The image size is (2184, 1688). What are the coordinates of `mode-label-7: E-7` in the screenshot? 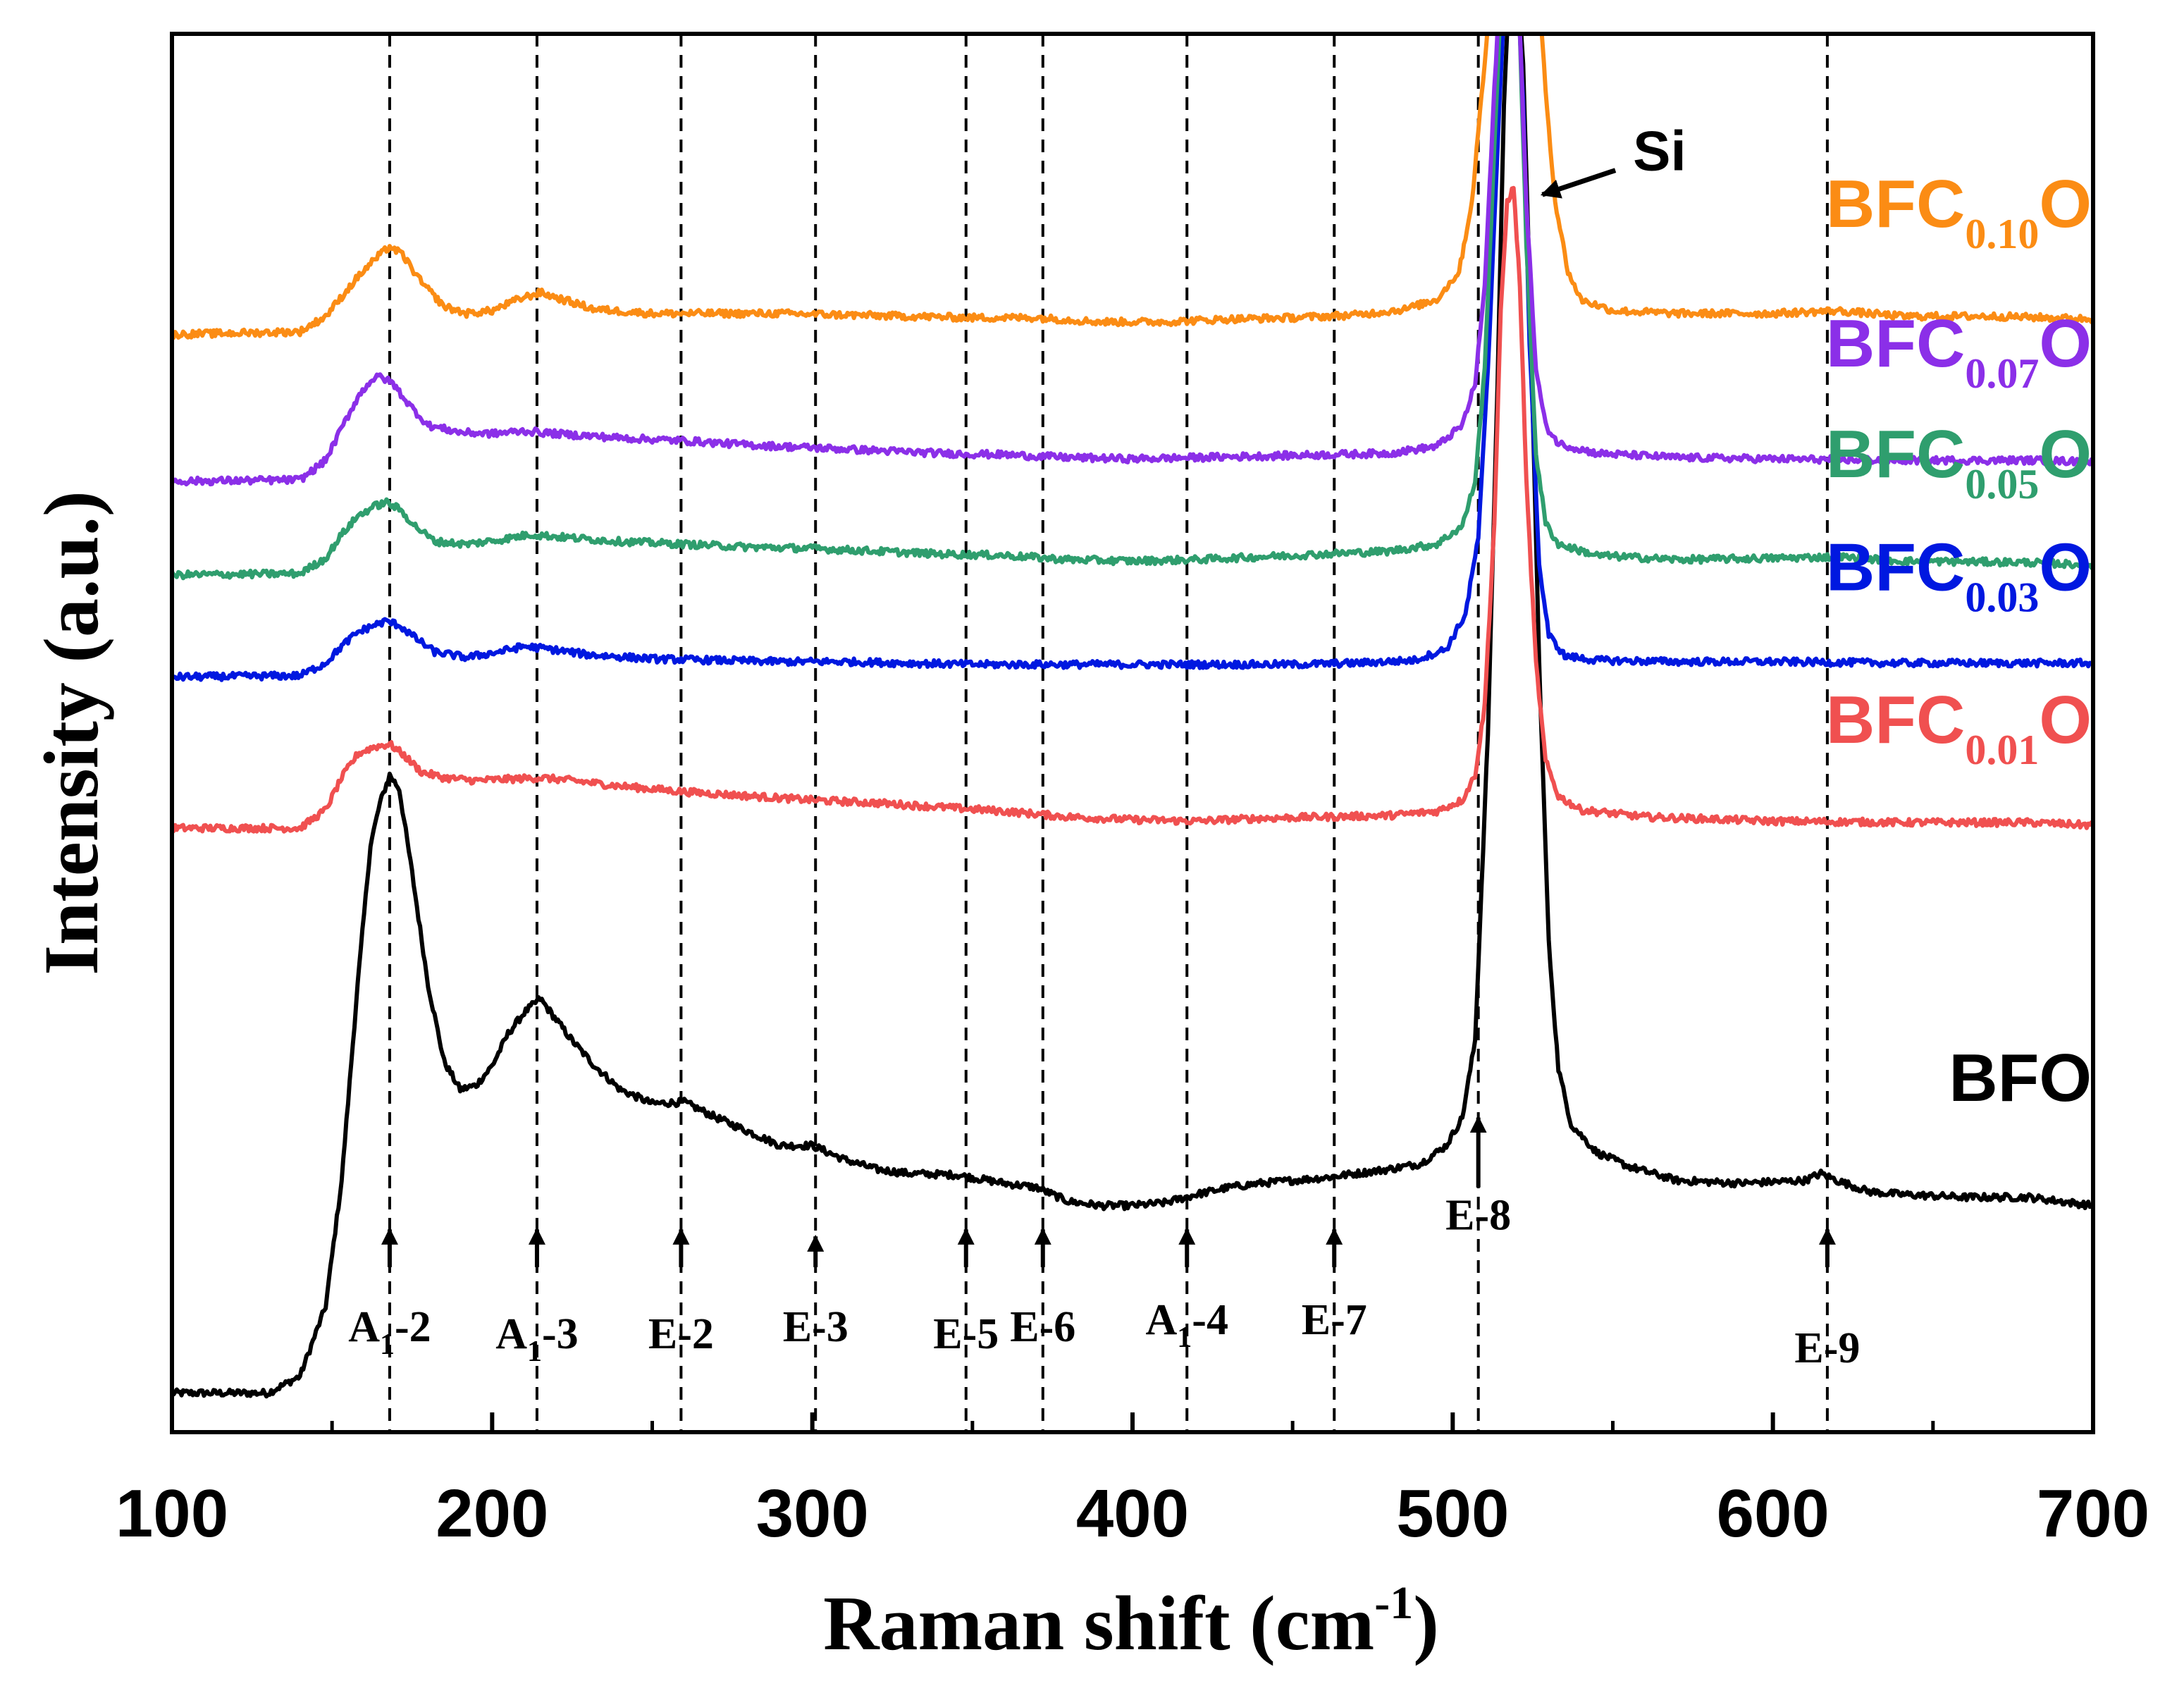 It's located at (1335, 1320).